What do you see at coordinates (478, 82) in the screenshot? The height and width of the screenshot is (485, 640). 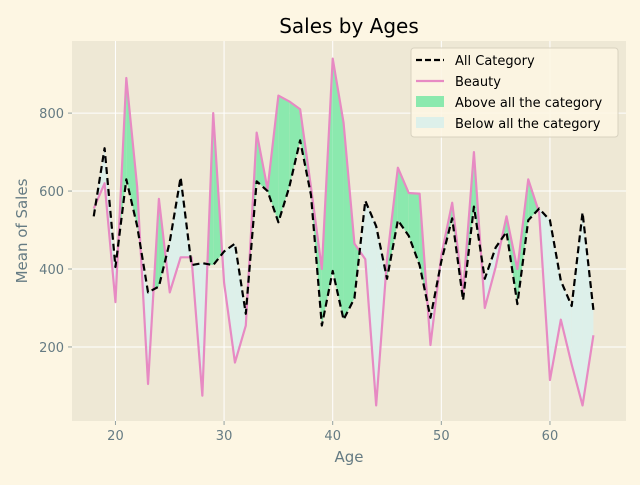 I see `legend-label-beauty: Beauty` at bounding box center [478, 82].